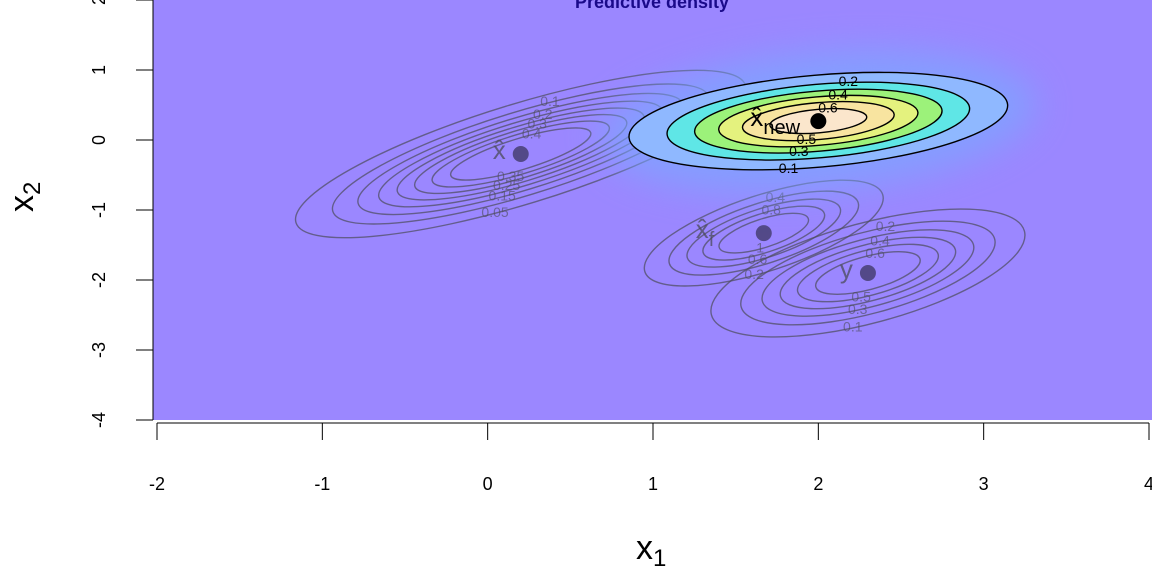  I want to click on x-tick-label: -2, so click(157, 484).